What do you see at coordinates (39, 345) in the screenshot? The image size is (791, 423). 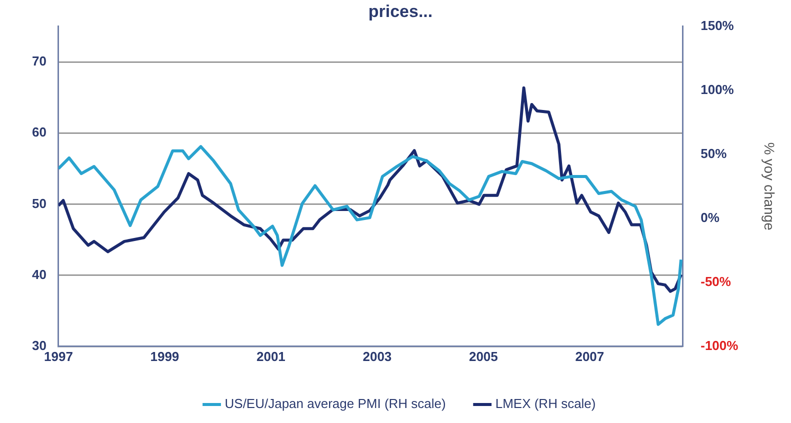 I see `y-tick-label: 30` at bounding box center [39, 345].